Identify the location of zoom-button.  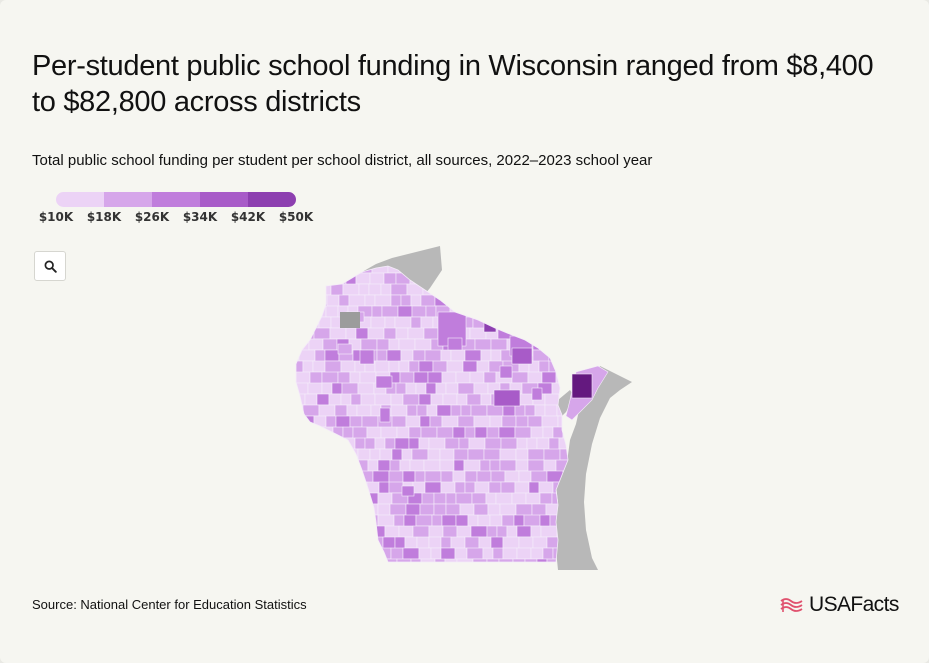
(50, 266).